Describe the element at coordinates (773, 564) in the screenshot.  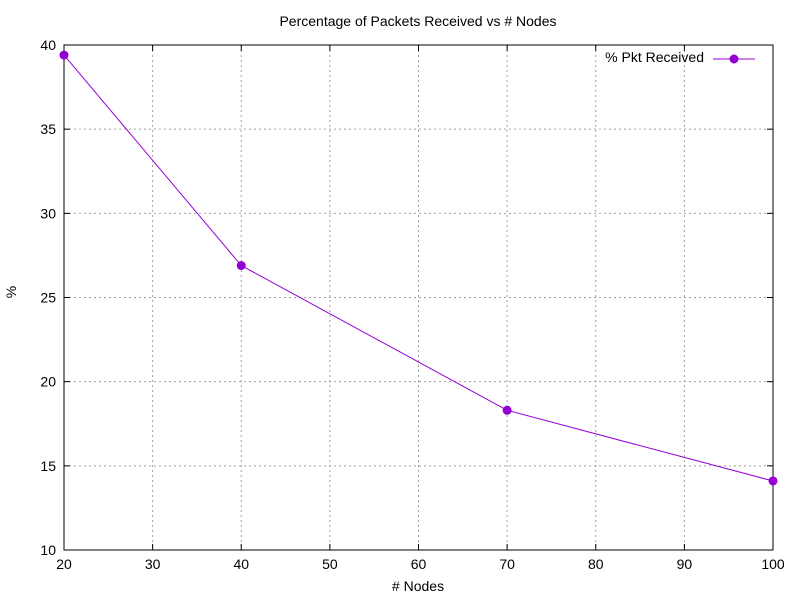
I see `x-tick-label: 100` at that location.